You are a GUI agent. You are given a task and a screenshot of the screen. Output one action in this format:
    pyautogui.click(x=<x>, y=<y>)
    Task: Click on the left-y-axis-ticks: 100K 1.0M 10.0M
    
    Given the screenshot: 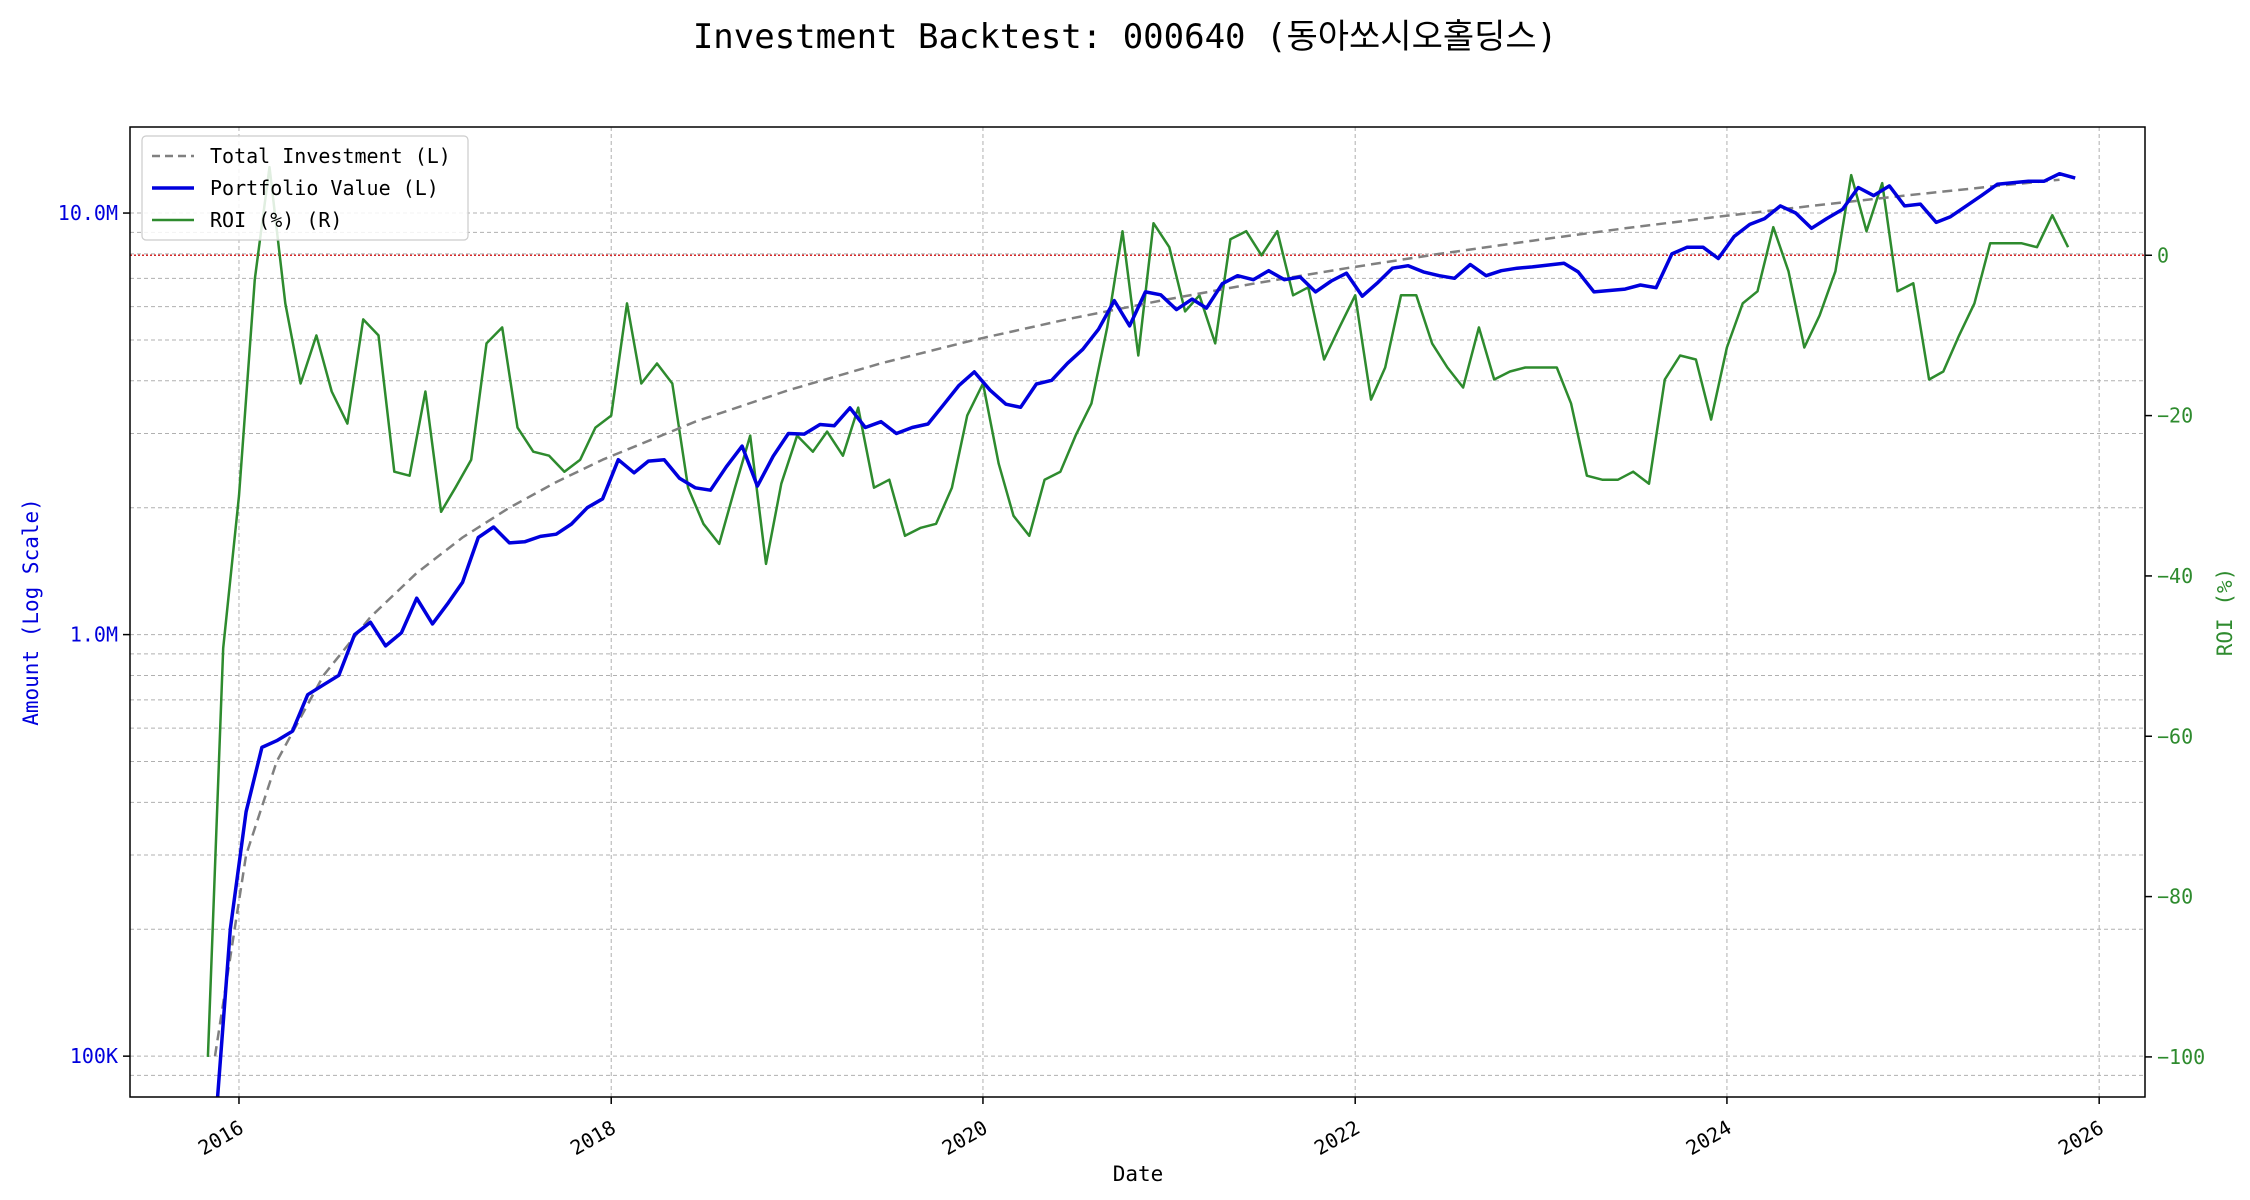 What is the action you would take?
    pyautogui.click(x=94, y=634)
    